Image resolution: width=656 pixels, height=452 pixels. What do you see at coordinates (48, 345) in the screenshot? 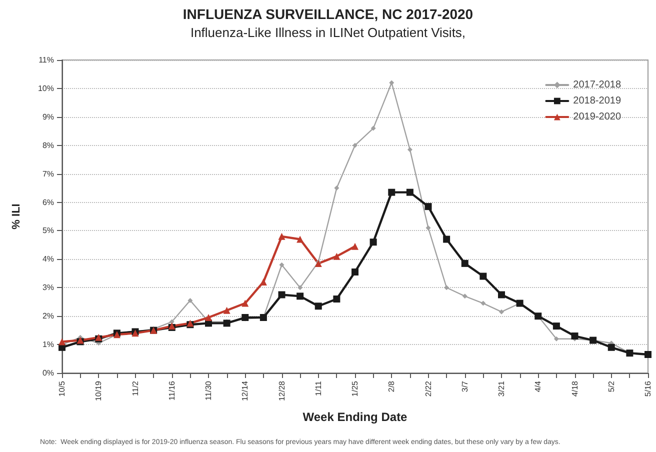
I see `y-tick-label: 1%` at bounding box center [48, 345].